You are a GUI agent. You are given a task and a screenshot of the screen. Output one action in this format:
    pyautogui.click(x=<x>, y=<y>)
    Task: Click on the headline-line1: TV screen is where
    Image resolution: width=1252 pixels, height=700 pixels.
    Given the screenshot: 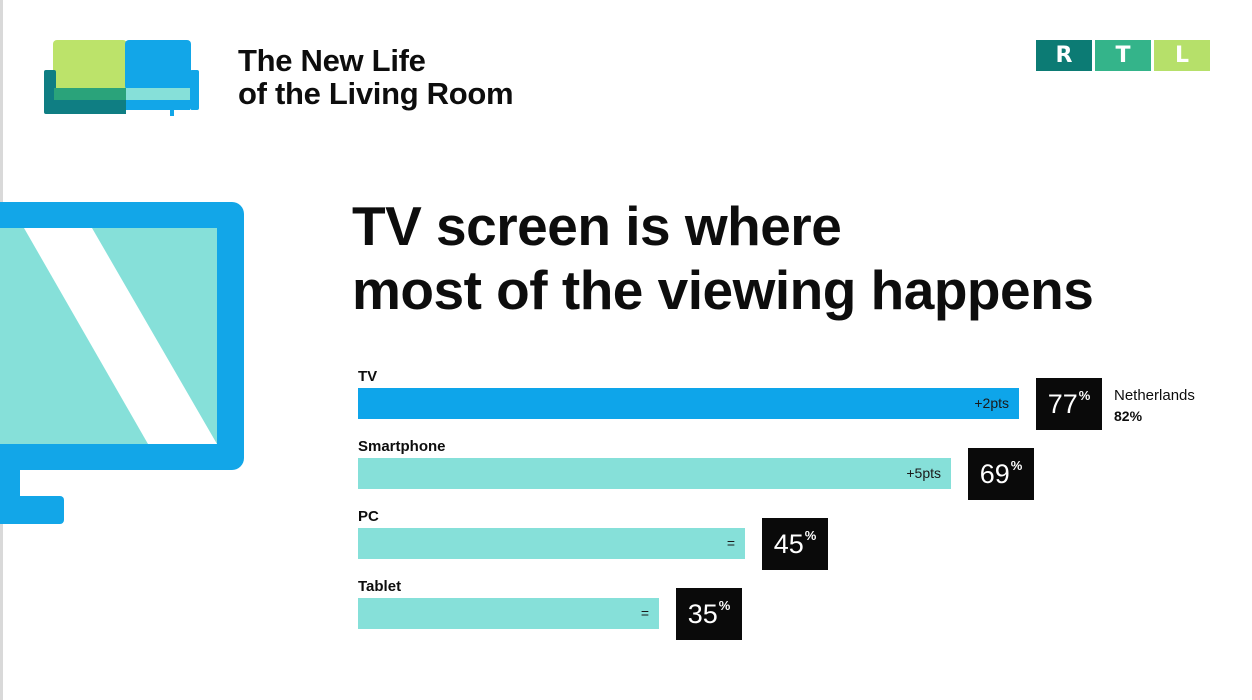 What is the action you would take?
    pyautogui.click(x=597, y=226)
    